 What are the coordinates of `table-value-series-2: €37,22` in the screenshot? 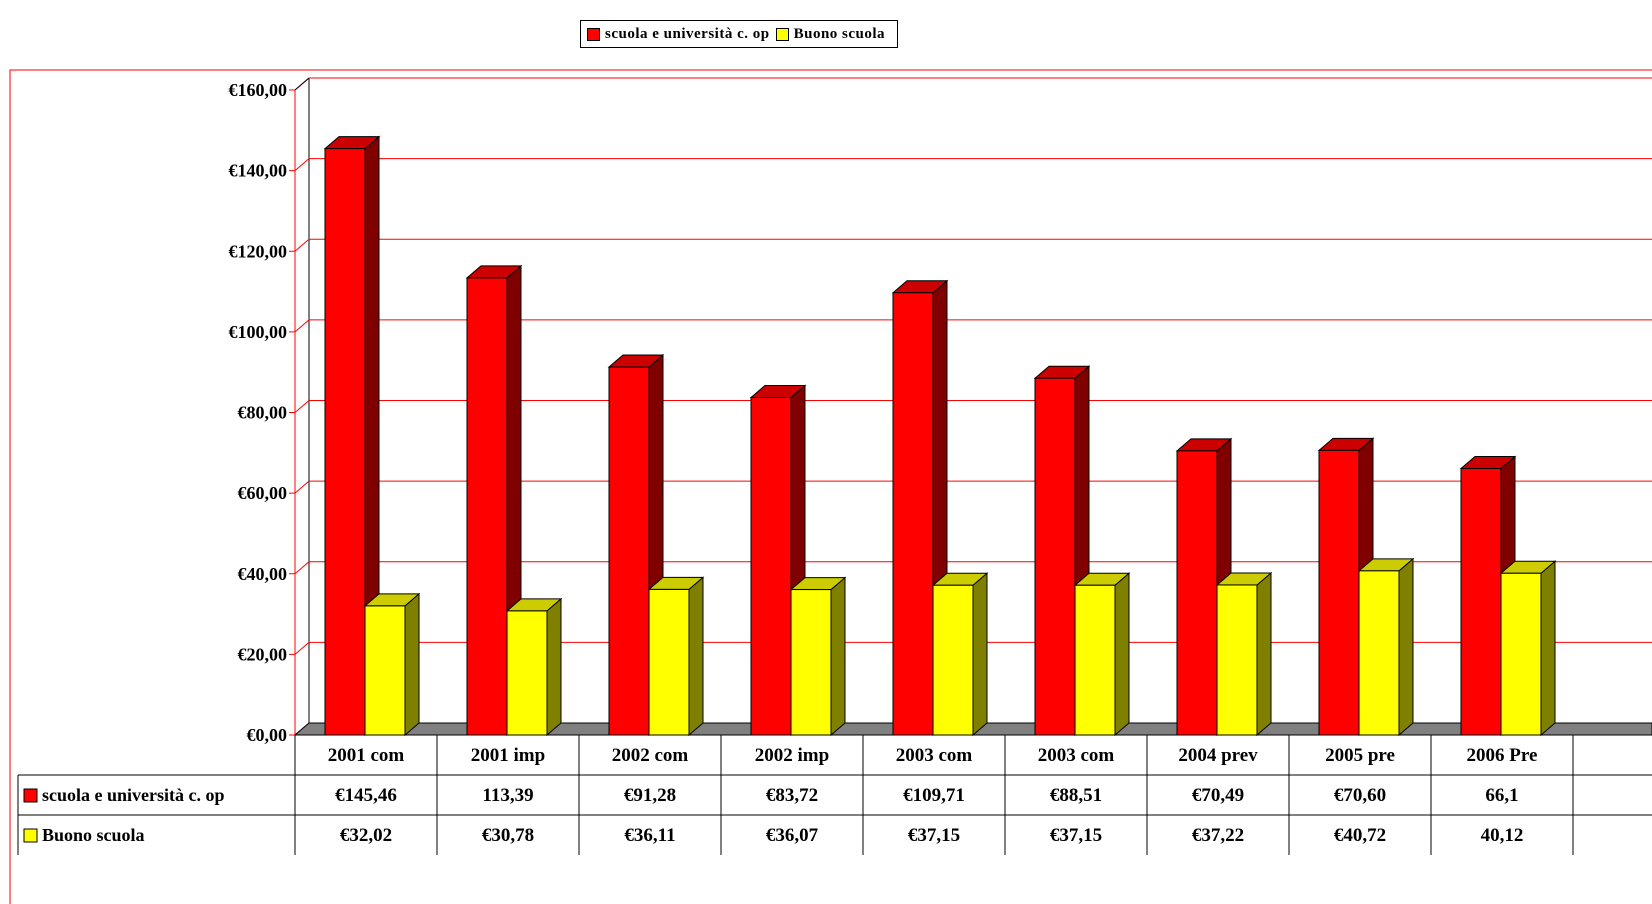 It's located at (1218, 835).